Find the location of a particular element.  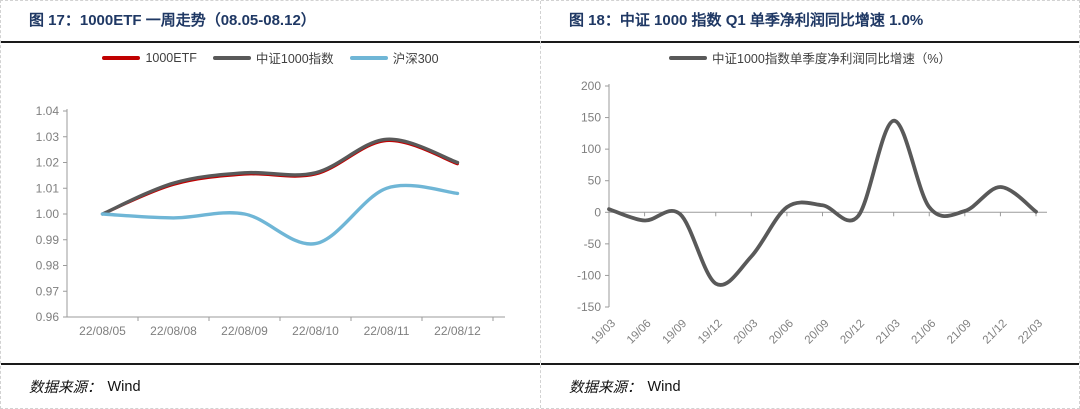

svg-text: 1.00 is located at coordinates (47, 214).